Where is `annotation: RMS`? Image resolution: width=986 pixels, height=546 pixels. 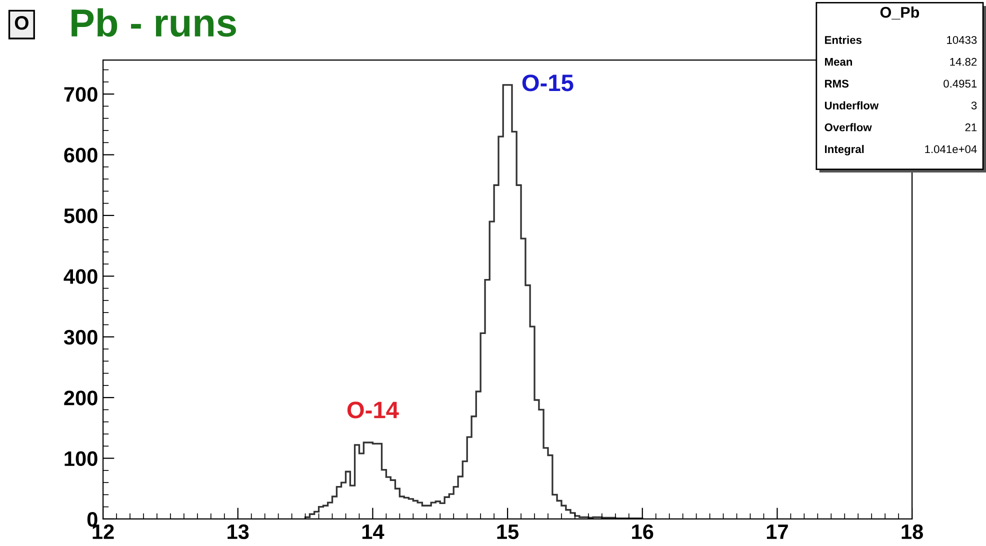
annotation: RMS is located at coordinates (837, 84).